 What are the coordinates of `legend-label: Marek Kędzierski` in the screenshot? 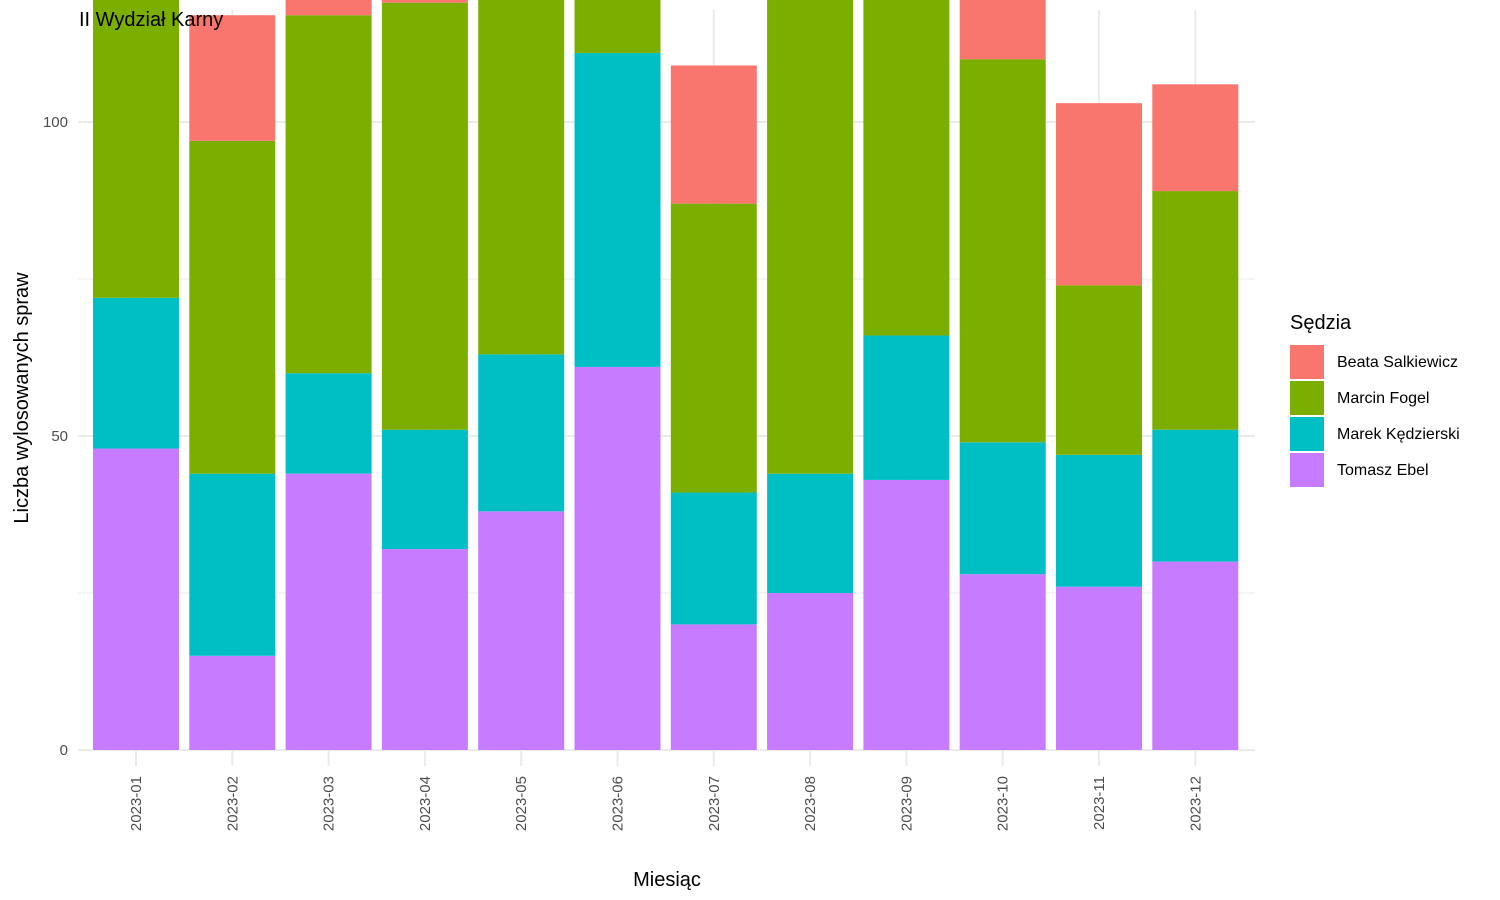 It's located at (1398, 434).